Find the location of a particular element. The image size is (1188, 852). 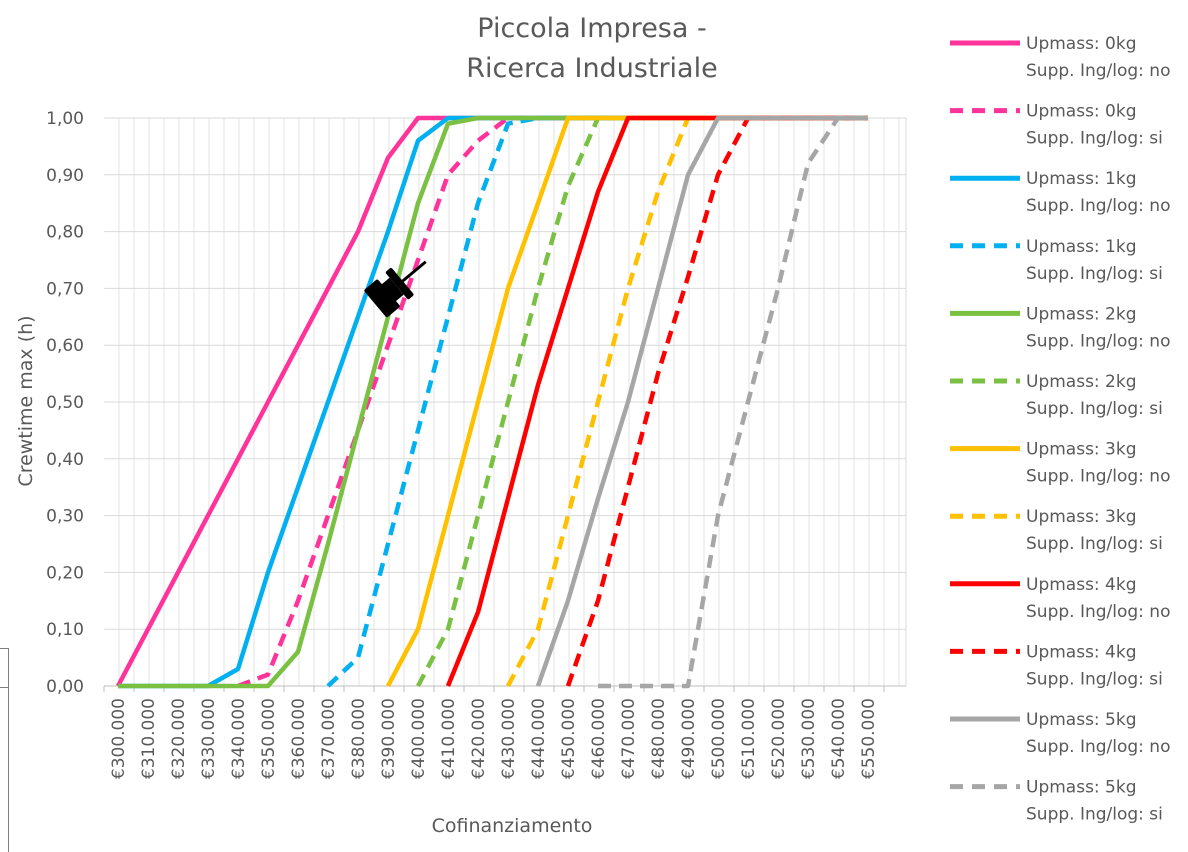

x-tick-label: €360.000 is located at coordinates (299, 738).